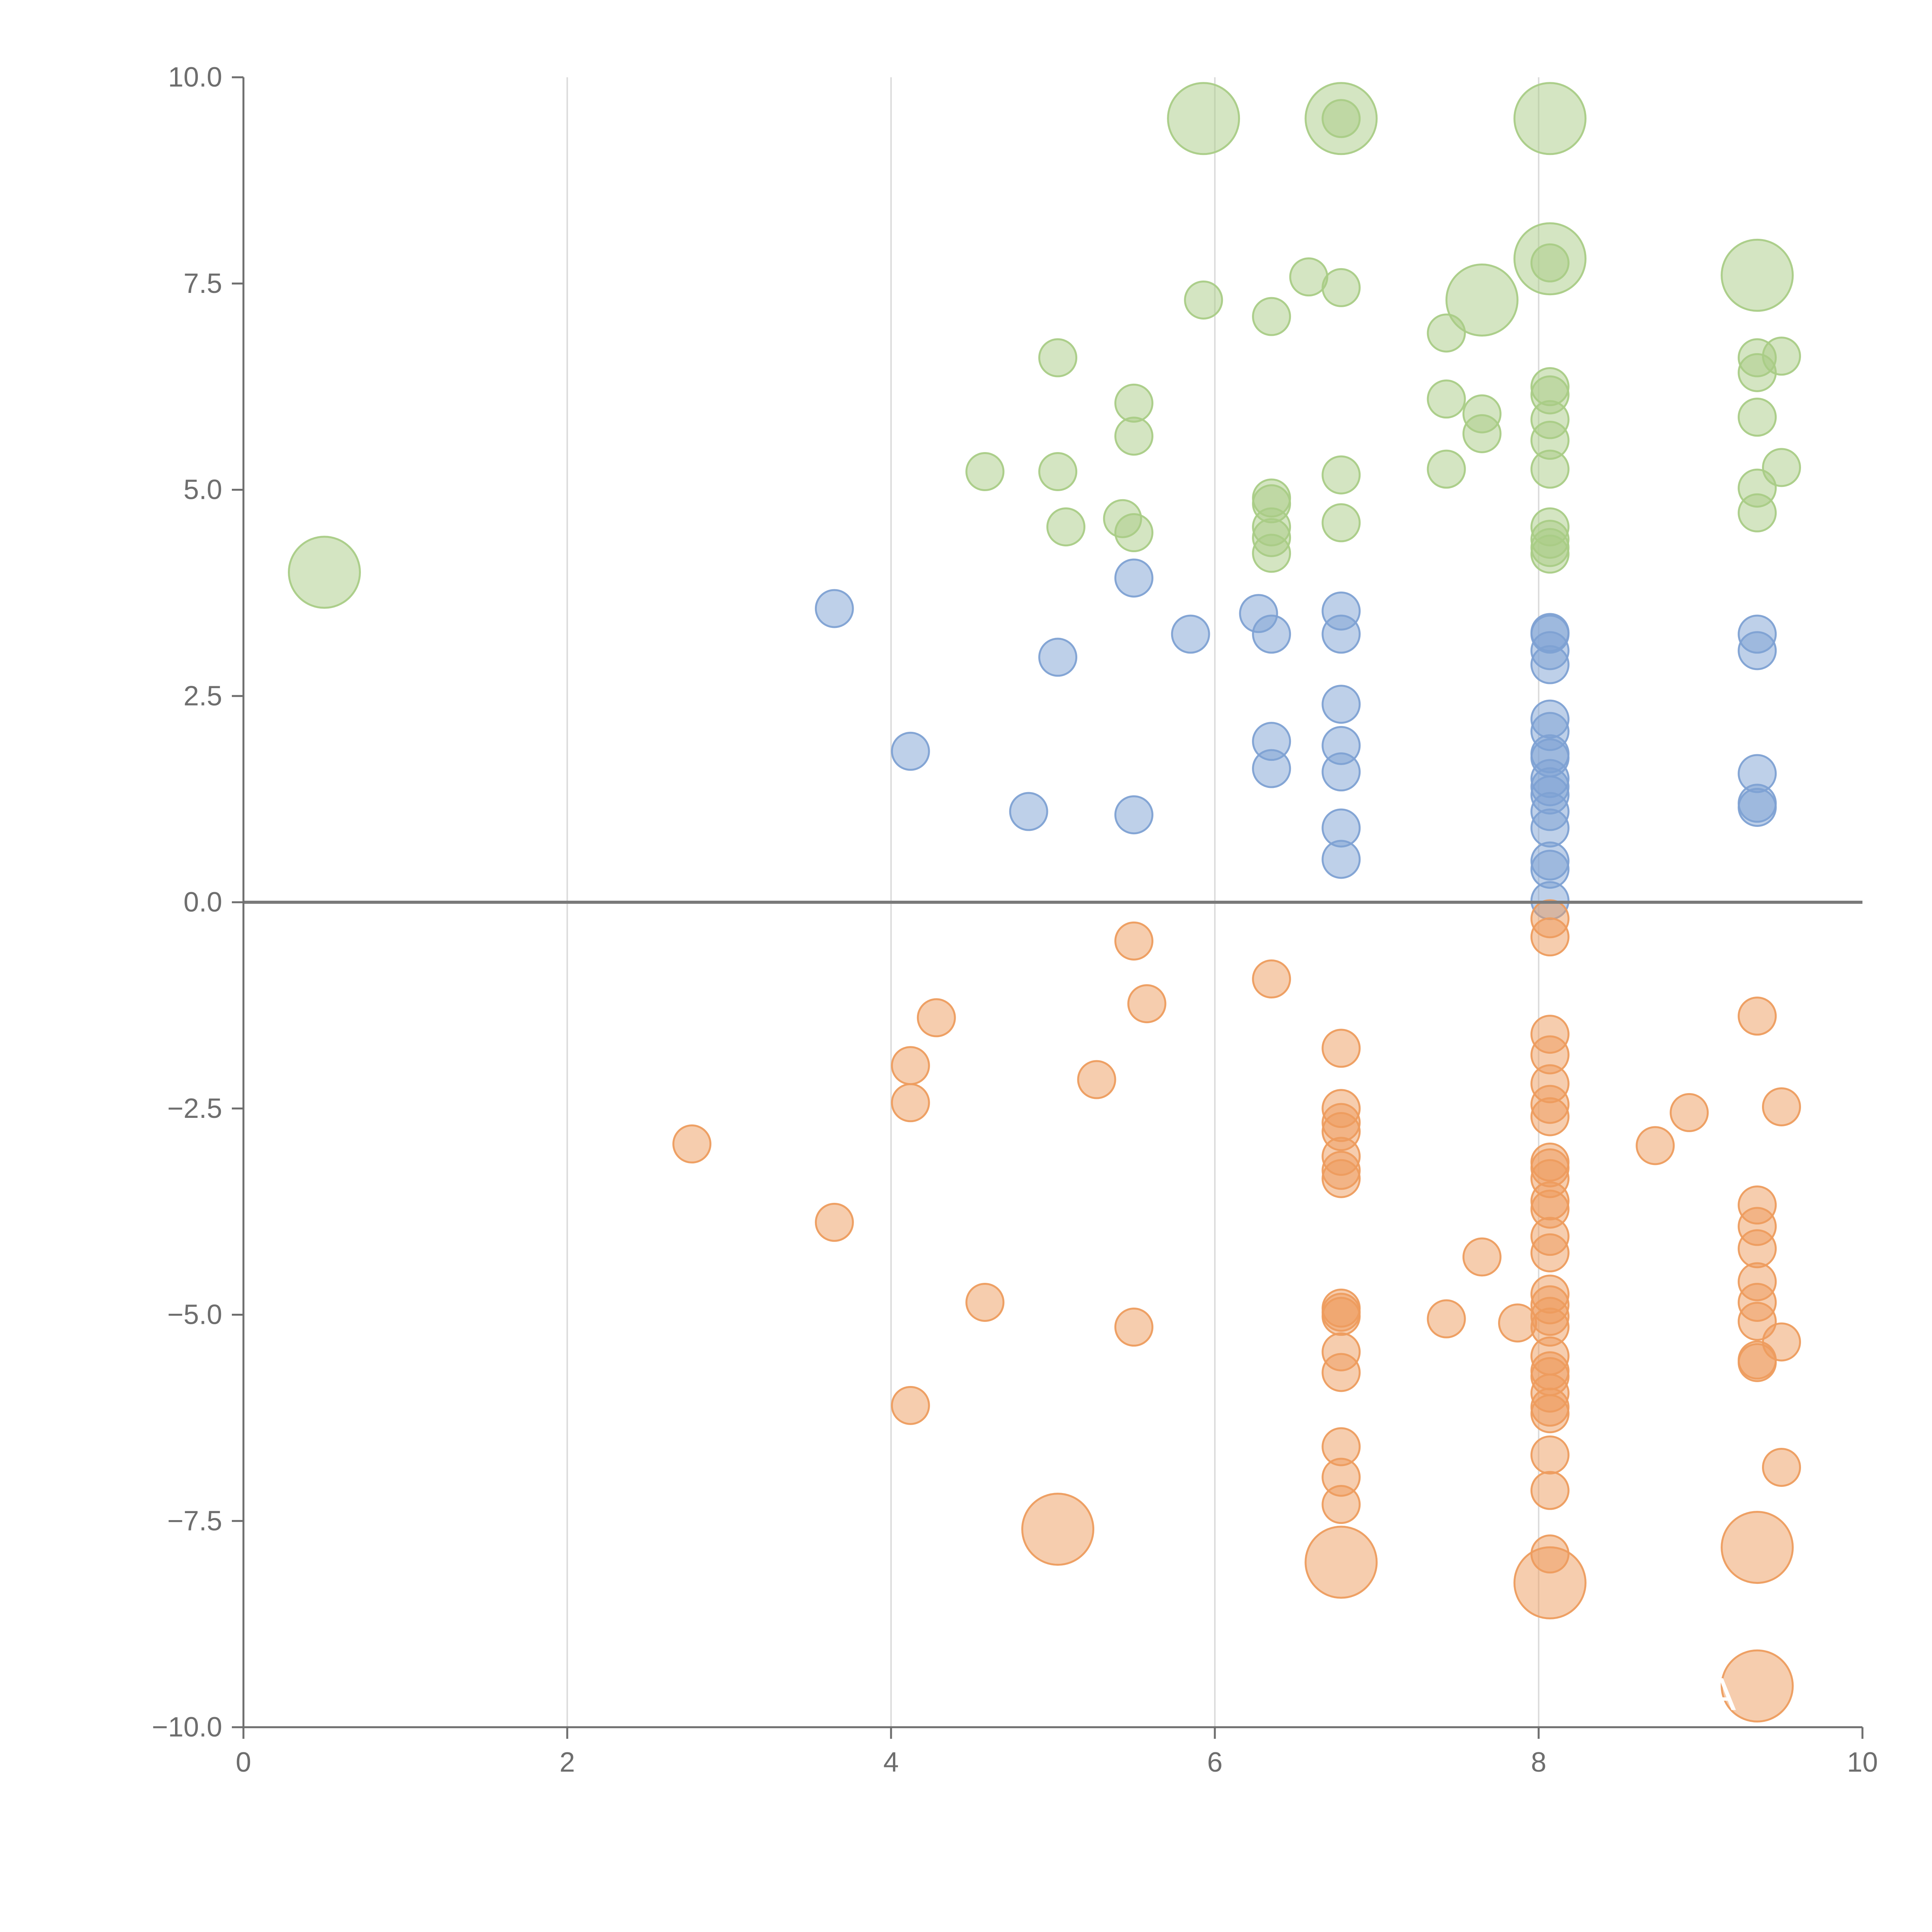 This screenshot has height=1932, width=1932. Describe the element at coordinates (1721, 1694) in the screenshot. I see `bubble-label: A` at that location.